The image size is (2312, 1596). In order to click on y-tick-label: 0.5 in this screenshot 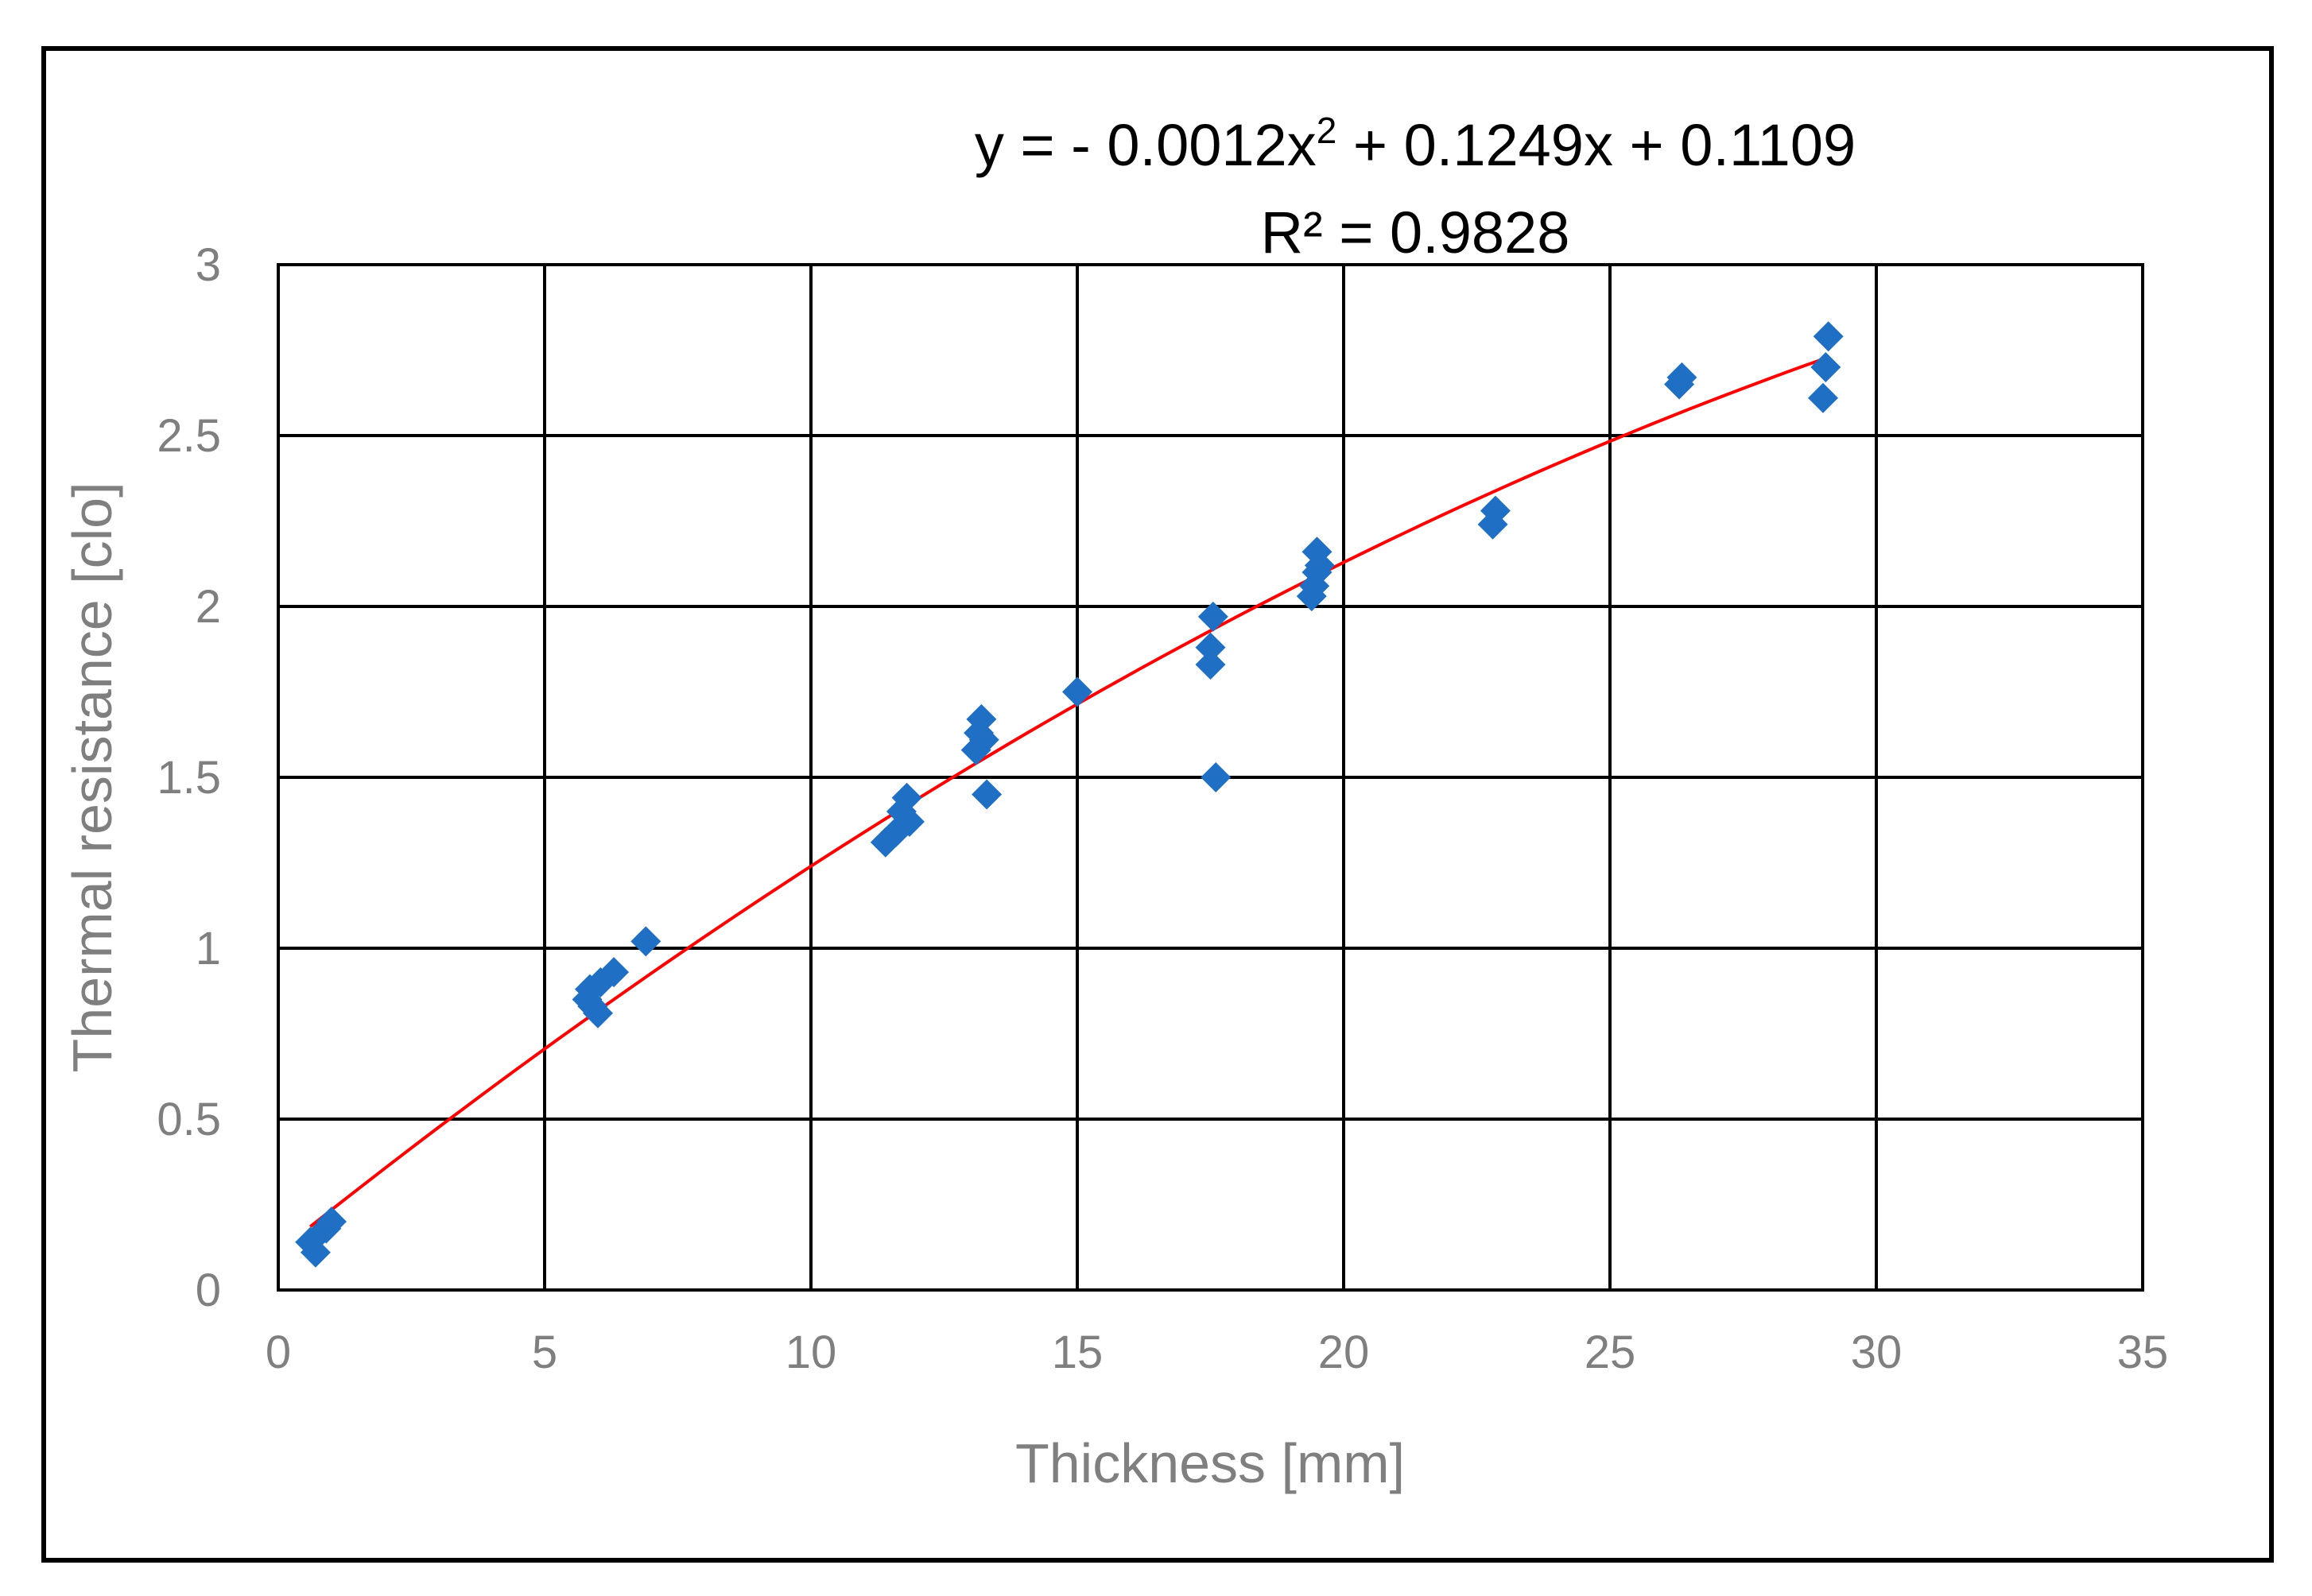, I will do `click(189, 1119)`.